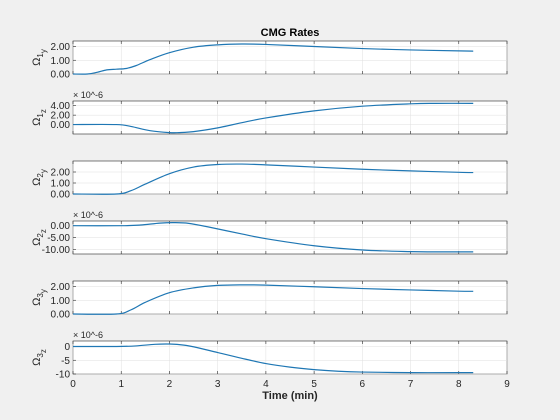 This screenshot has height=420, width=560. I want to click on y-axis-label: Ω2y, so click(39, 177).